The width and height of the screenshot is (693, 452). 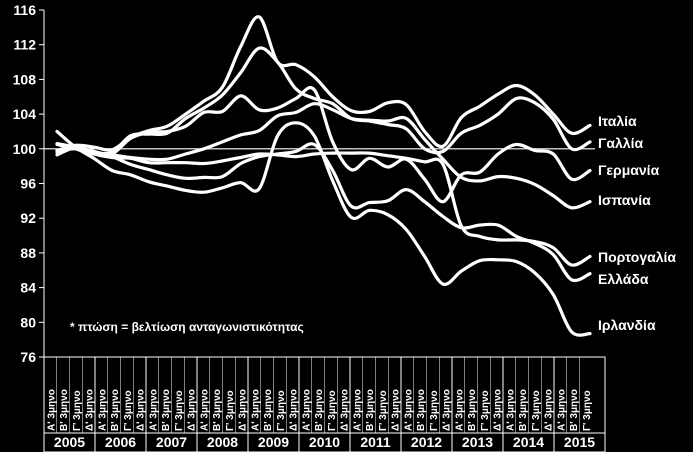 What do you see at coordinates (69, 442) in the screenshot?
I see `x-year-label: 2005` at bounding box center [69, 442].